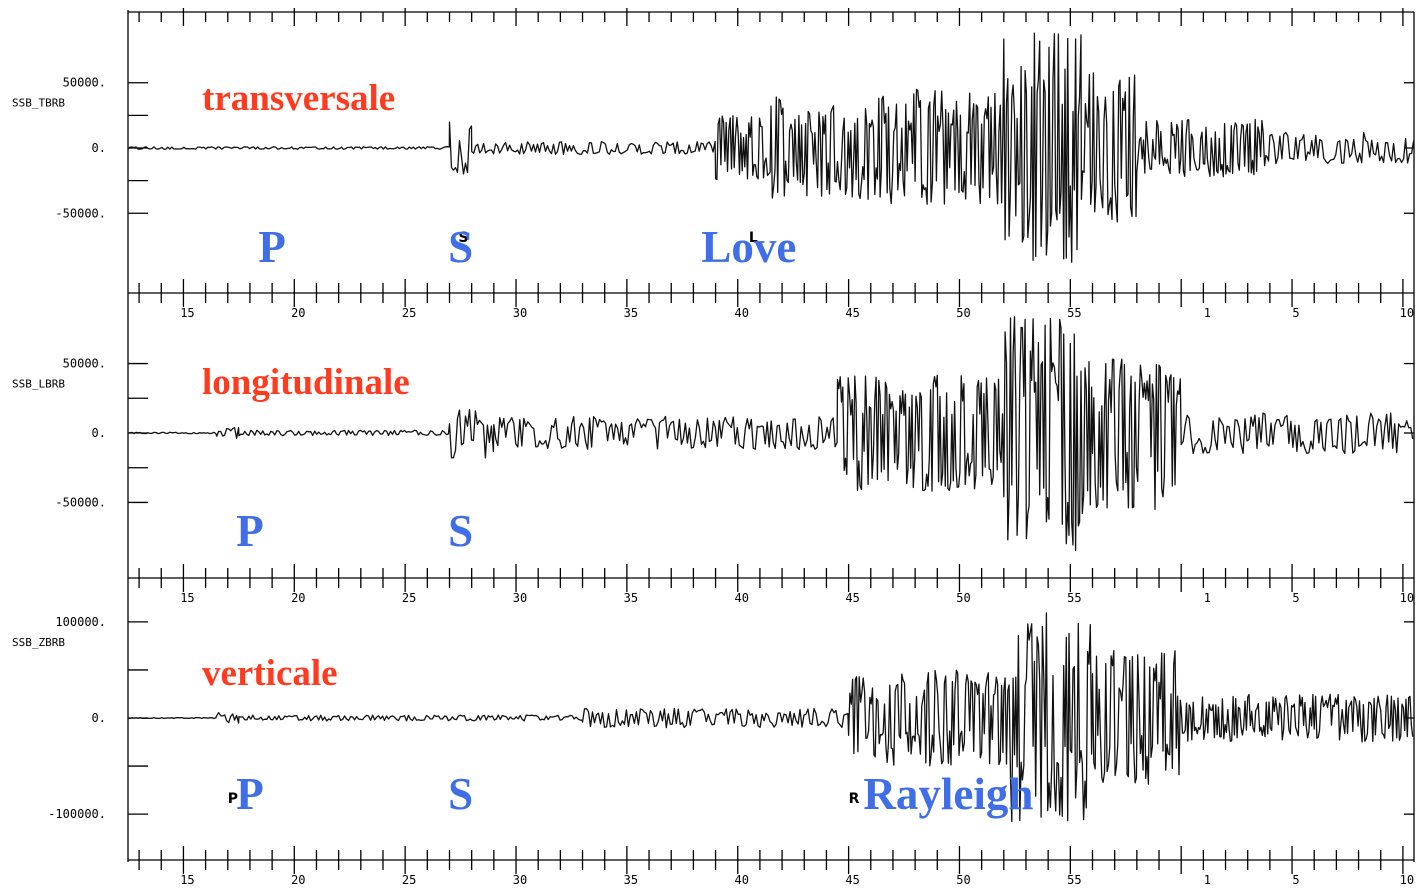 Image resolution: width=1422 pixels, height=888 pixels. I want to click on phase-marker: R, so click(854, 799).